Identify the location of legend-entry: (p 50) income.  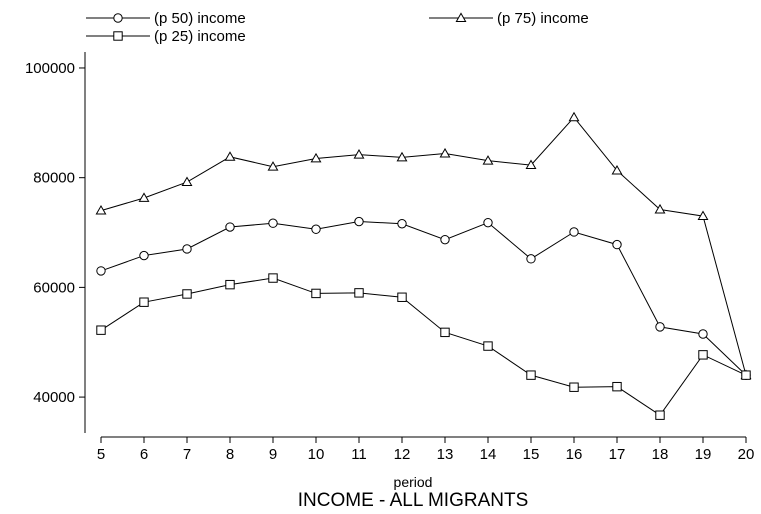
(166, 18).